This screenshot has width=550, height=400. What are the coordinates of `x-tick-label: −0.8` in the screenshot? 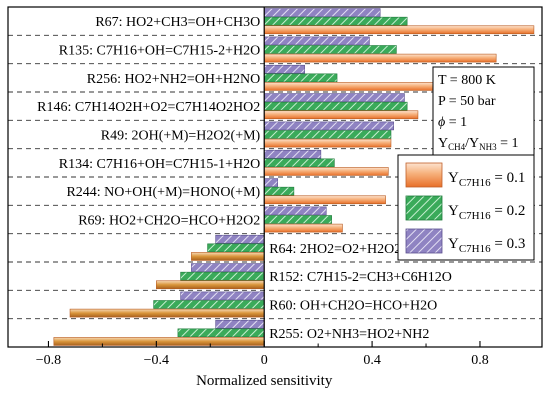 It's located at (48, 360).